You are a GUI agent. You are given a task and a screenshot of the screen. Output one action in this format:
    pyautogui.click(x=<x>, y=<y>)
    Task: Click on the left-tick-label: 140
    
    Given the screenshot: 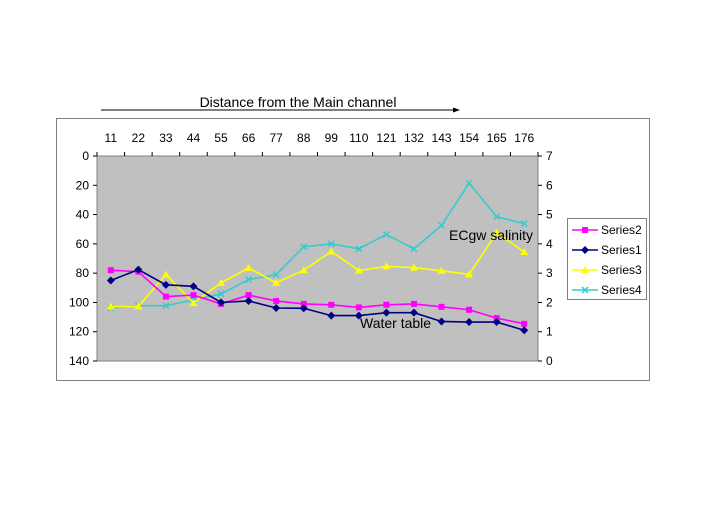 What is the action you would take?
    pyautogui.click(x=79, y=361)
    